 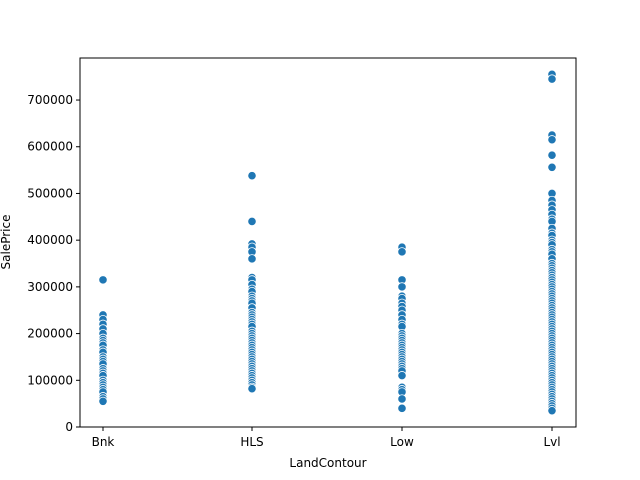 What do you see at coordinates (50, 287) in the screenshot?
I see `y-tick-label: 300000` at bounding box center [50, 287].